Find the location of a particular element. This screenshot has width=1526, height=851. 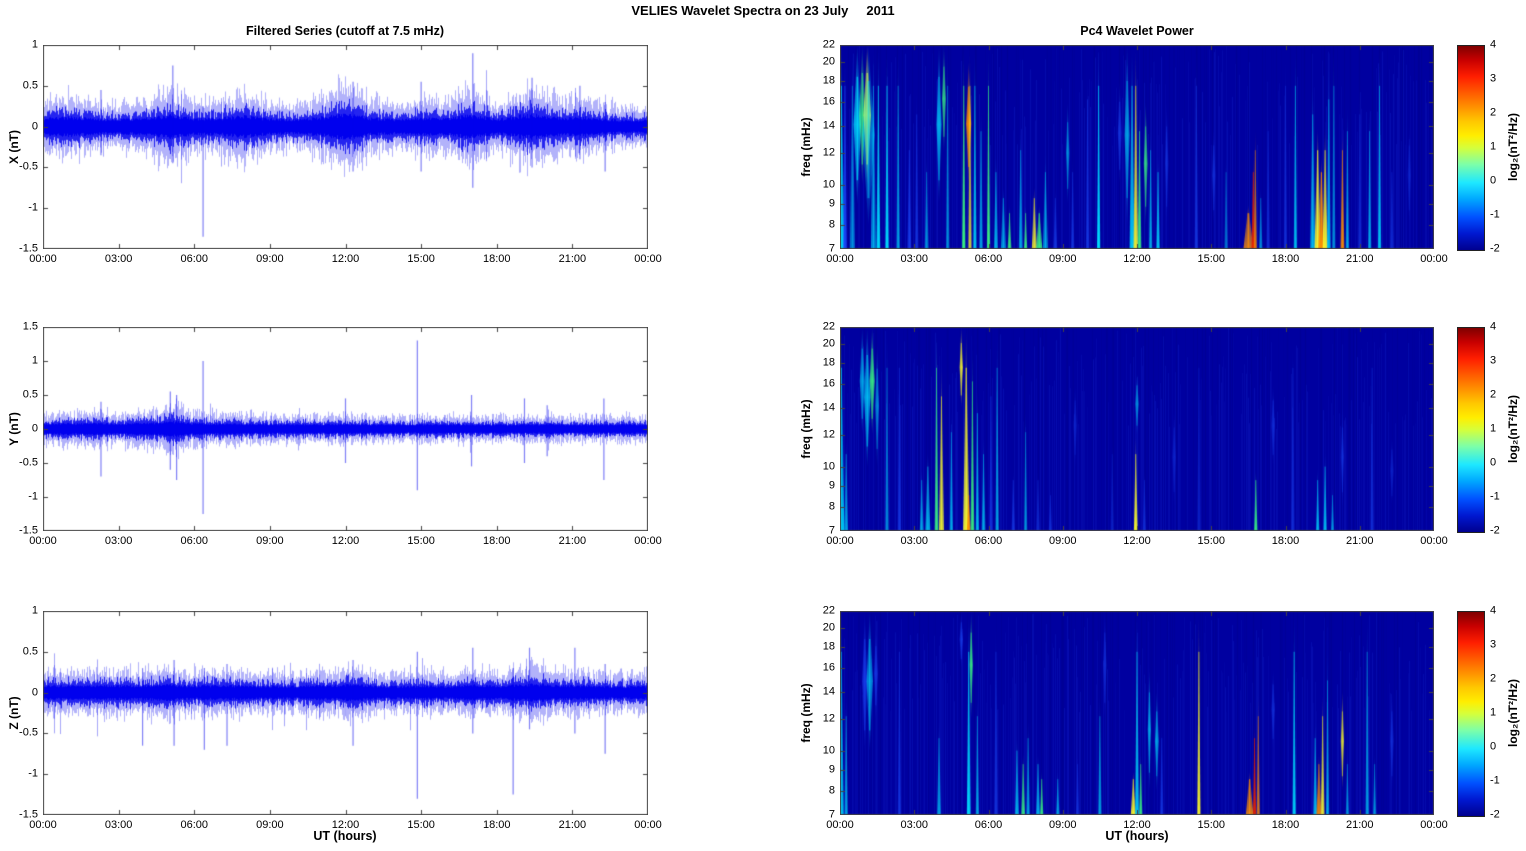

y-tick-label: -1.5 is located at coordinates (28, 814).